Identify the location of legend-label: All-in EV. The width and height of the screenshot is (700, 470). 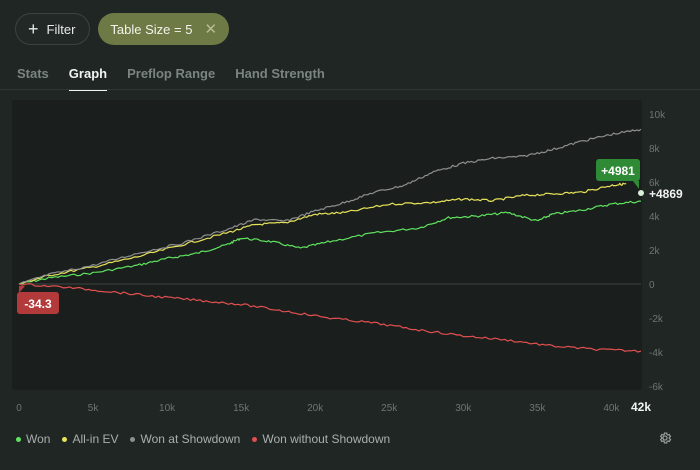
(95, 439).